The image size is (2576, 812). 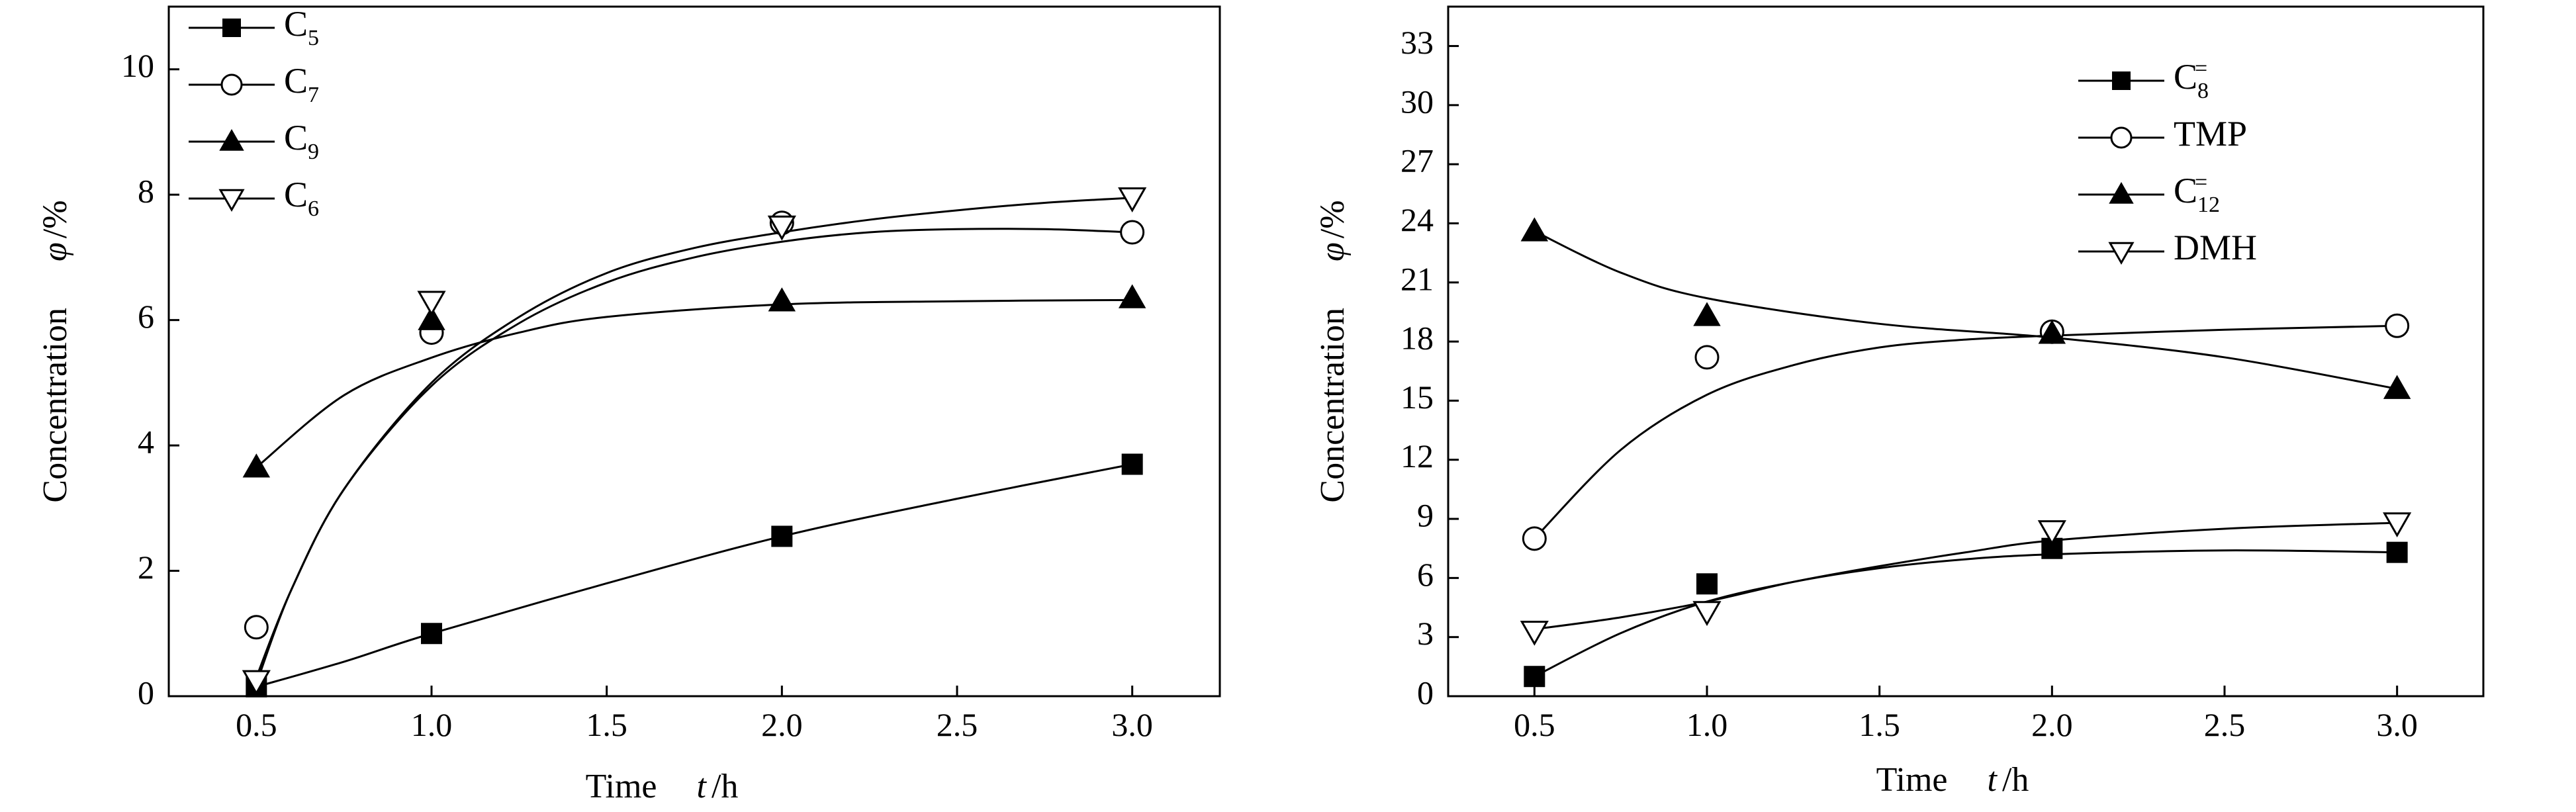 What do you see at coordinates (1417, 455) in the screenshot?
I see `y-tick-label: 12` at bounding box center [1417, 455].